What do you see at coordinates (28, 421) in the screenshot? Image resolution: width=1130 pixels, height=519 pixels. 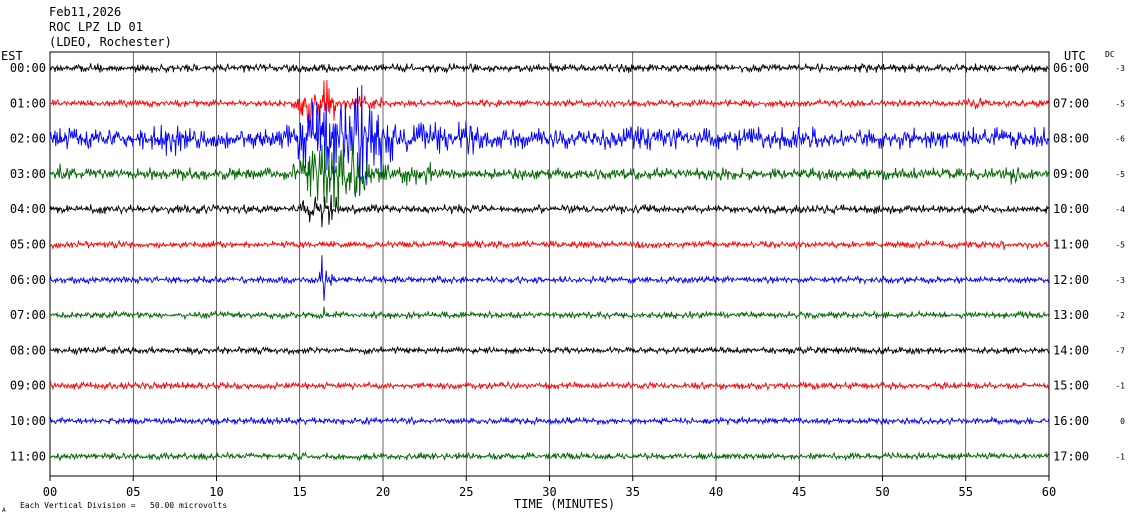 I see `est-hour-label: 10:00` at bounding box center [28, 421].